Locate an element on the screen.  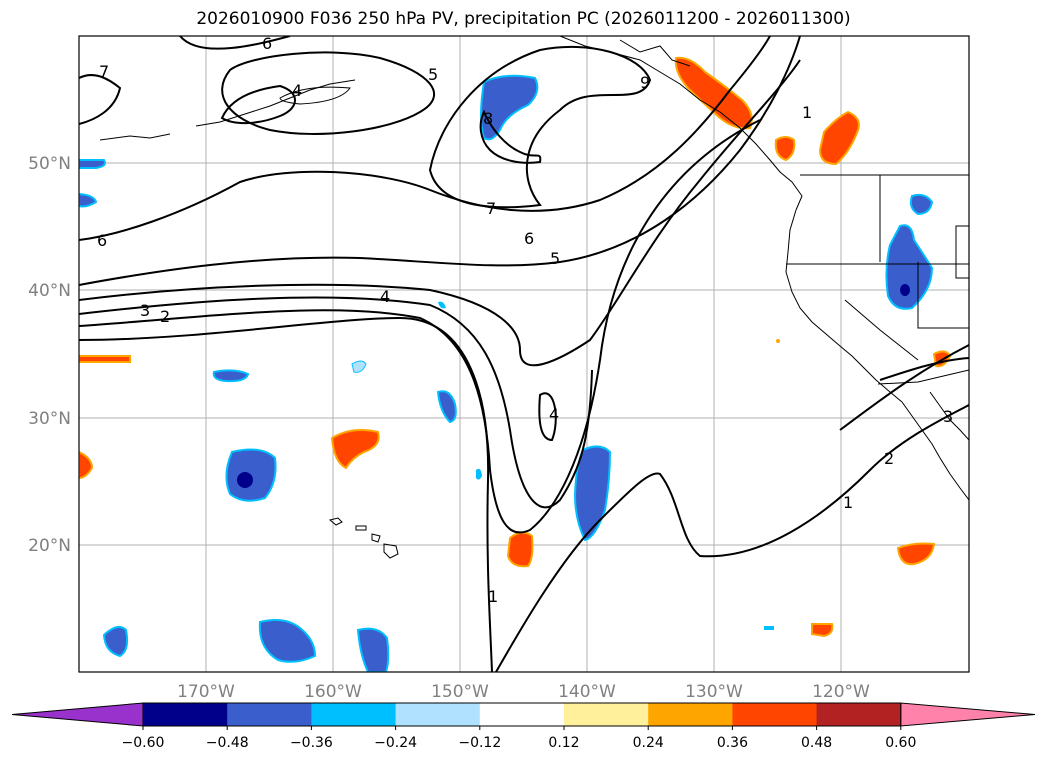
colorbar-tick-label: −0.12 is located at coordinates (479, 743).